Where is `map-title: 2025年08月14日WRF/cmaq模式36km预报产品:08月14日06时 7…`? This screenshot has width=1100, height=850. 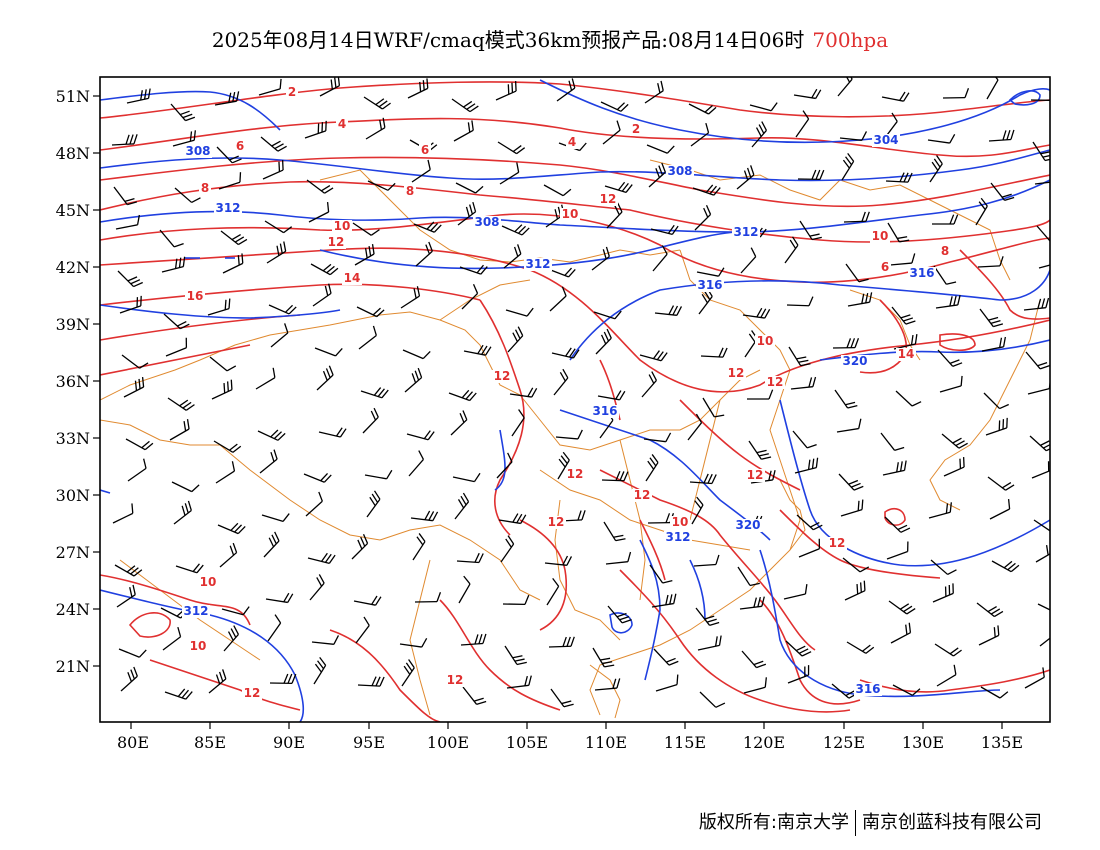 map-title: 2025年08月14日WRF/cmaq模式36km预报产品:08月14日06时 7… is located at coordinates (550, 38).